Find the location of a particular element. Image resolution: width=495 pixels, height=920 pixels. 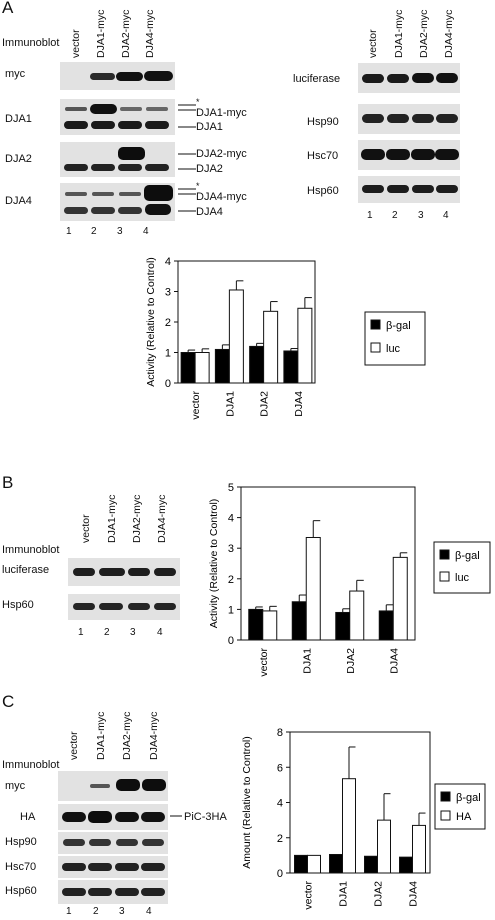

panel-a-lane-header: vector is located at coordinates (76, 43).